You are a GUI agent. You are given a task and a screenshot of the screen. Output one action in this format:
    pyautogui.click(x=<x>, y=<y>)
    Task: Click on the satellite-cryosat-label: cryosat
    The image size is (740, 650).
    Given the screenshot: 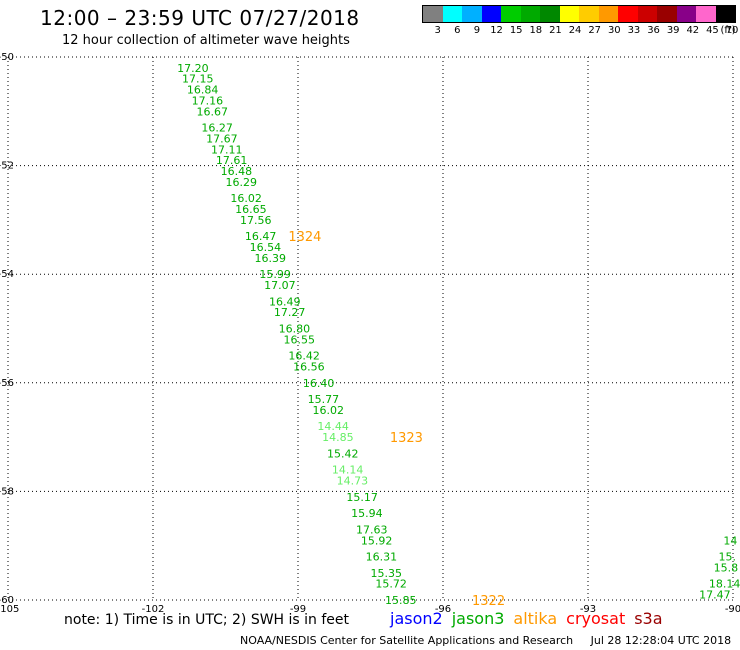 What is the action you would take?
    pyautogui.click(x=596, y=618)
    